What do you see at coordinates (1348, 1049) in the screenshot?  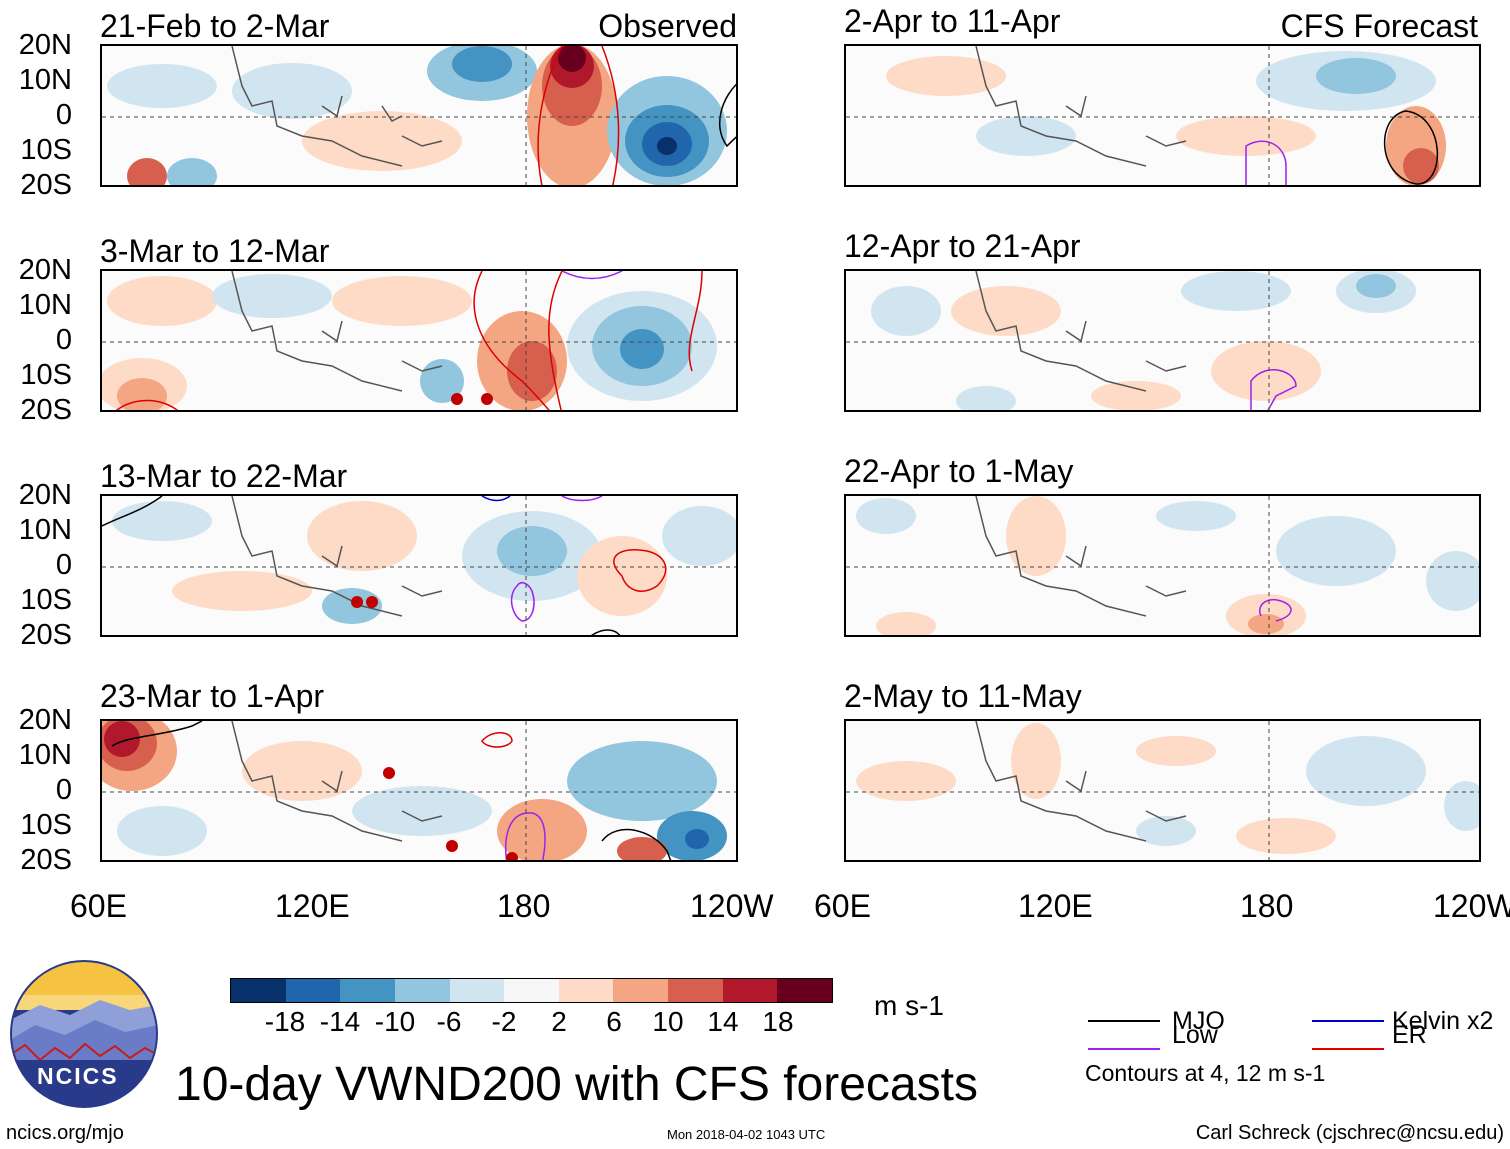 I see `legend-line-er` at bounding box center [1348, 1049].